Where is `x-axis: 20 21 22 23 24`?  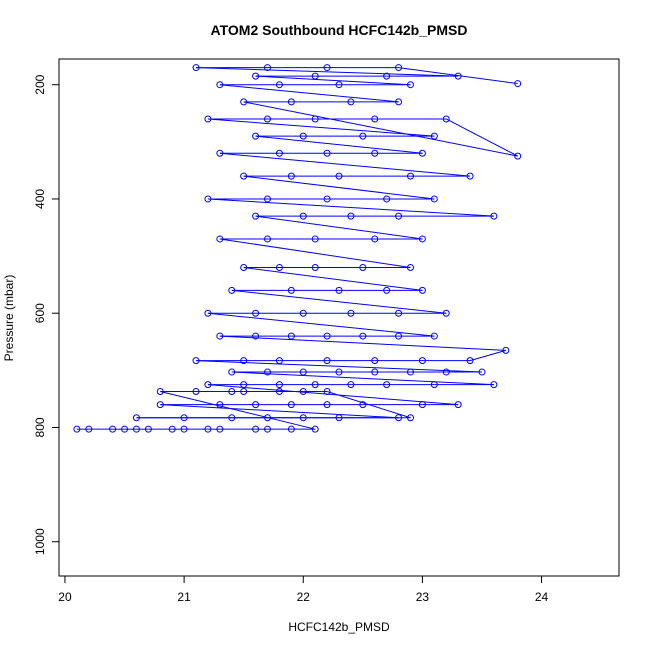
x-axis: 20 21 22 23 24 is located at coordinates (303, 590).